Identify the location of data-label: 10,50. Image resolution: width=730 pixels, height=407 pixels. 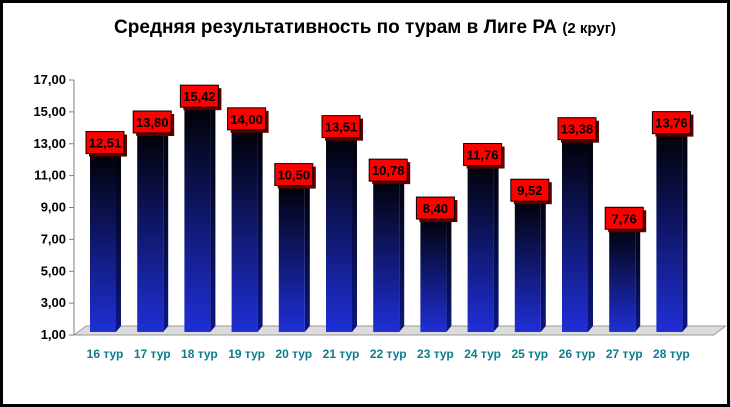
(294, 175).